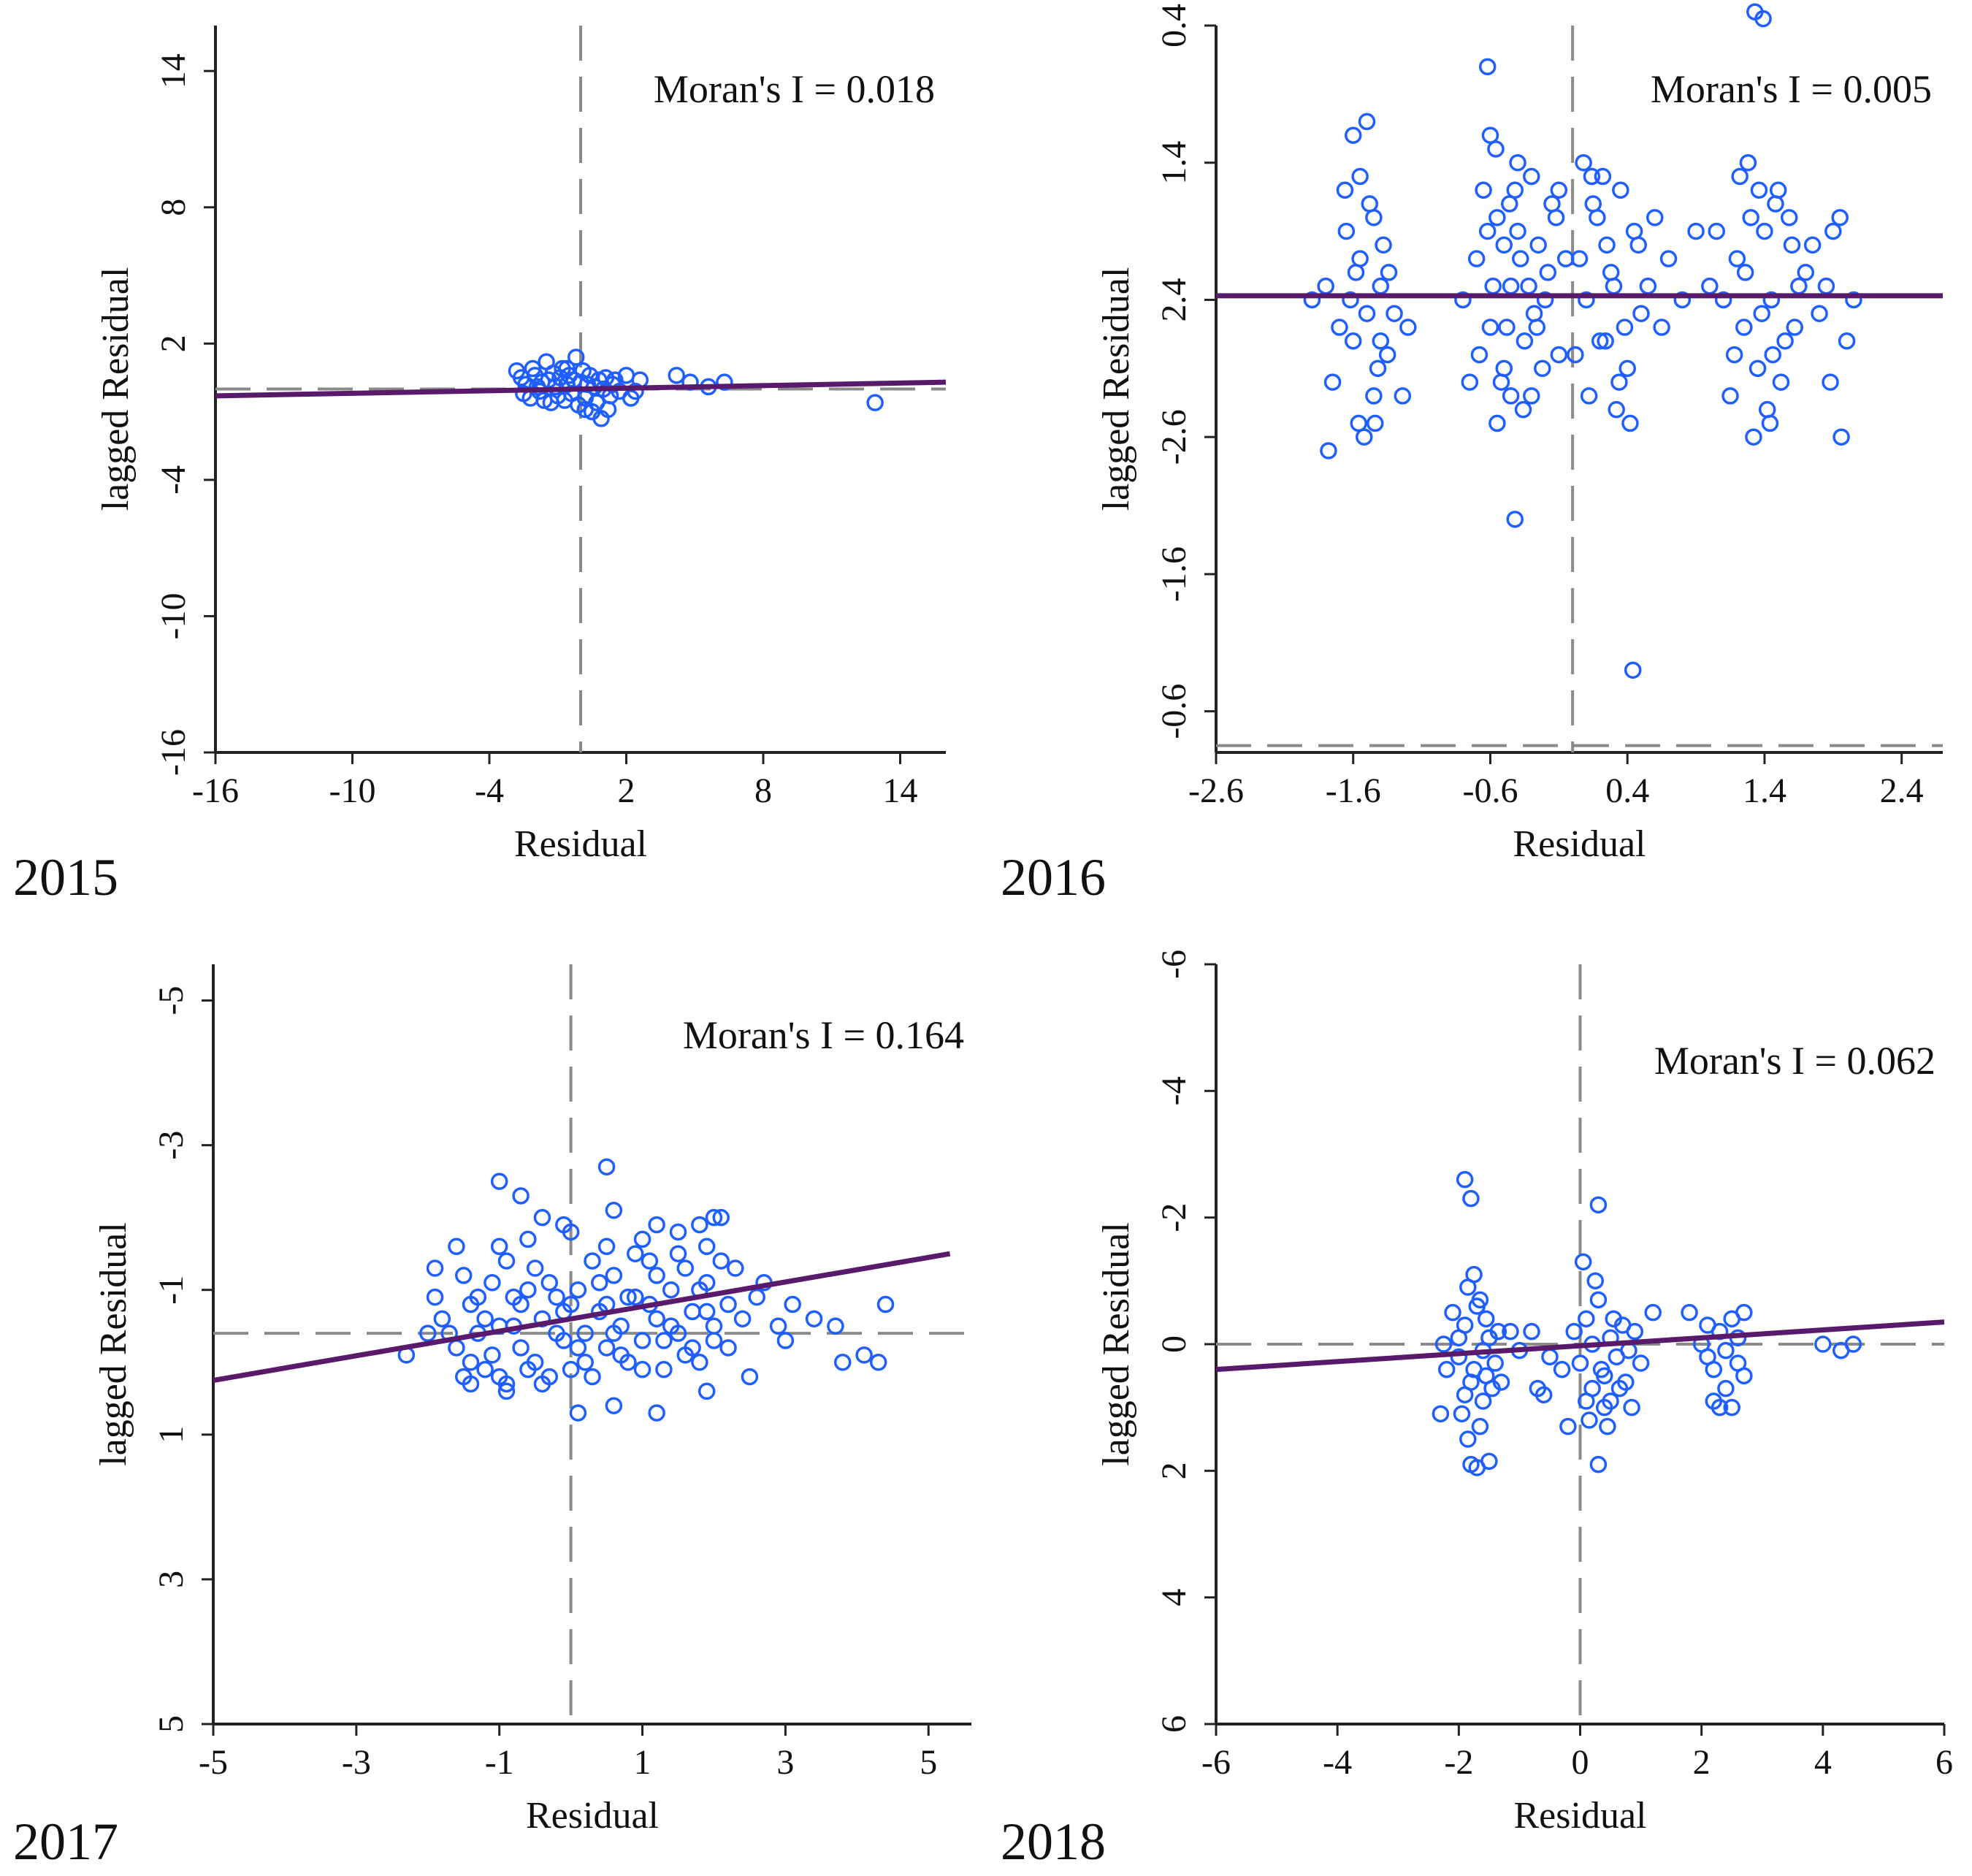 The width and height of the screenshot is (1972, 1876). I want to click on year-label: 2017, so click(65, 1842).